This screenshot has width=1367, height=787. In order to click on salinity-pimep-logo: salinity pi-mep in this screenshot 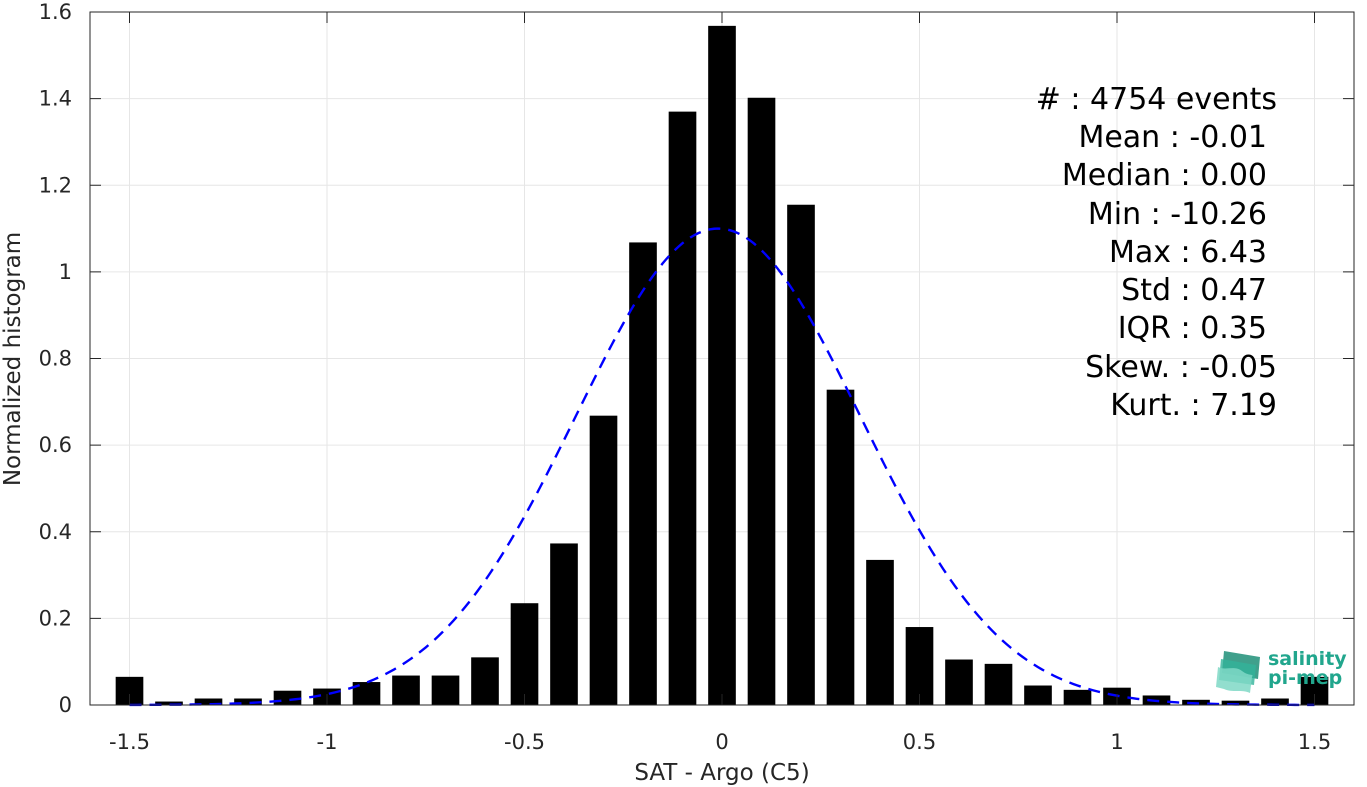, I will do `click(1282, 670)`.